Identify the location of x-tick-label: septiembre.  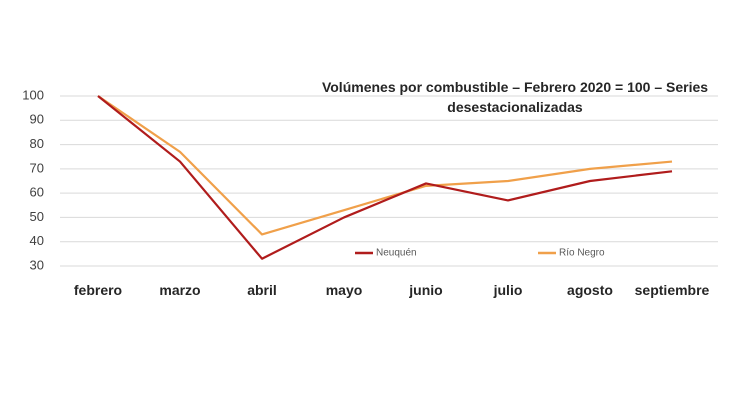
(672, 290).